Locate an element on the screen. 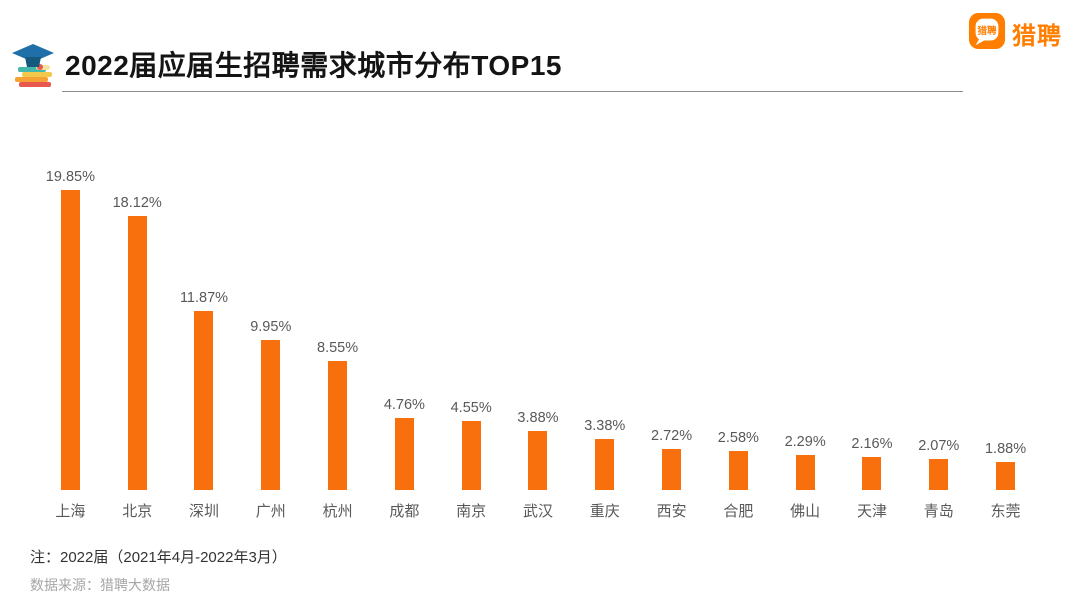 Image resolution: width=1080 pixels, height=608 pixels. bar-column: 2.58% is located at coordinates (738, 315).